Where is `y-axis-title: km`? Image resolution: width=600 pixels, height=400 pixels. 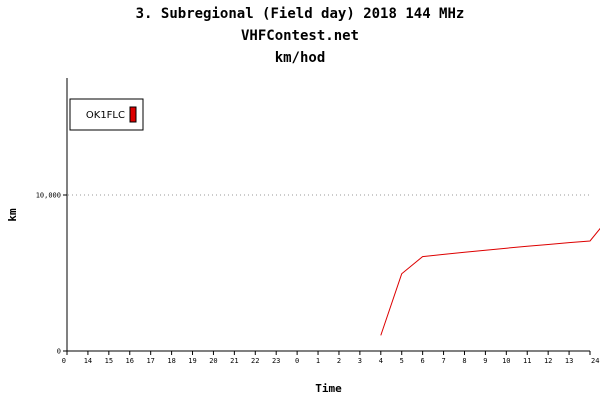
y-axis-title: km is located at coordinates (12, 215).